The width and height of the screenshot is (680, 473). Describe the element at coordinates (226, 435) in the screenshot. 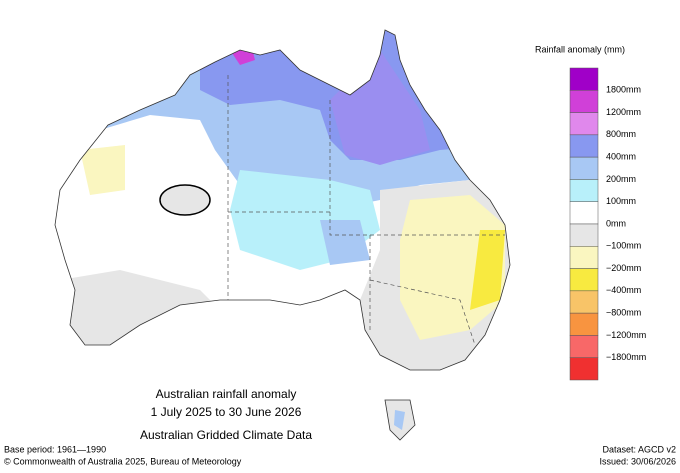

I see `caption-source: Australian Gridded Climate Data` at that location.